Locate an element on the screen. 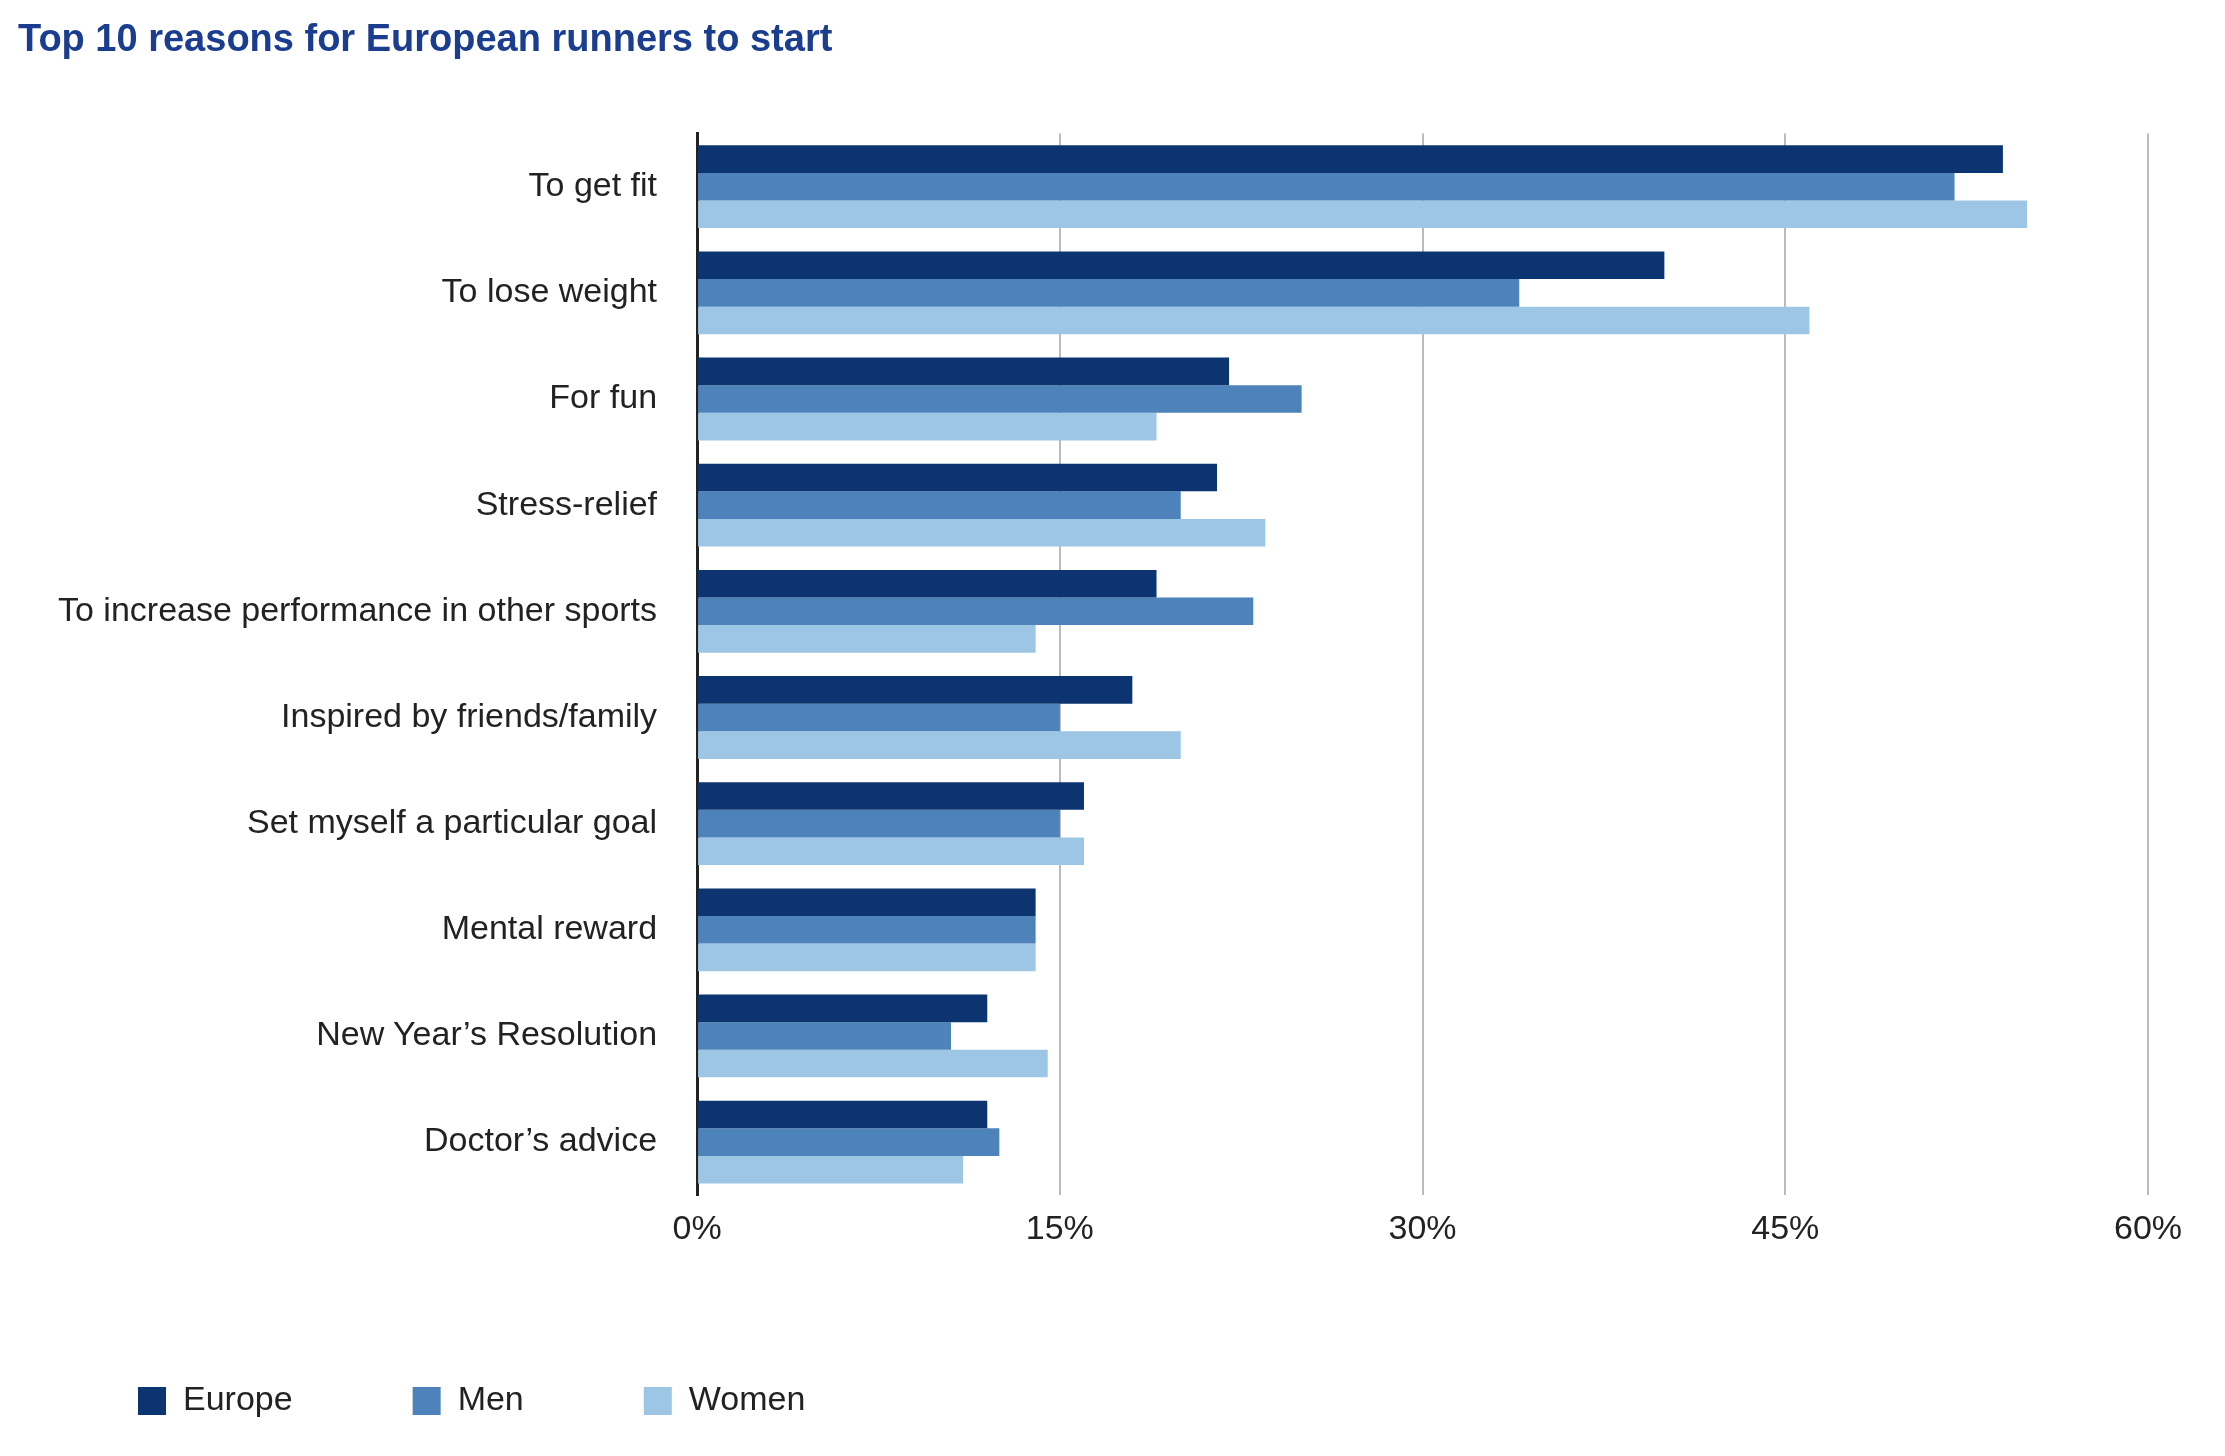 This screenshot has height=1456, width=2225. y-tick-label: To increase performance in other sports is located at coordinates (357, 608).